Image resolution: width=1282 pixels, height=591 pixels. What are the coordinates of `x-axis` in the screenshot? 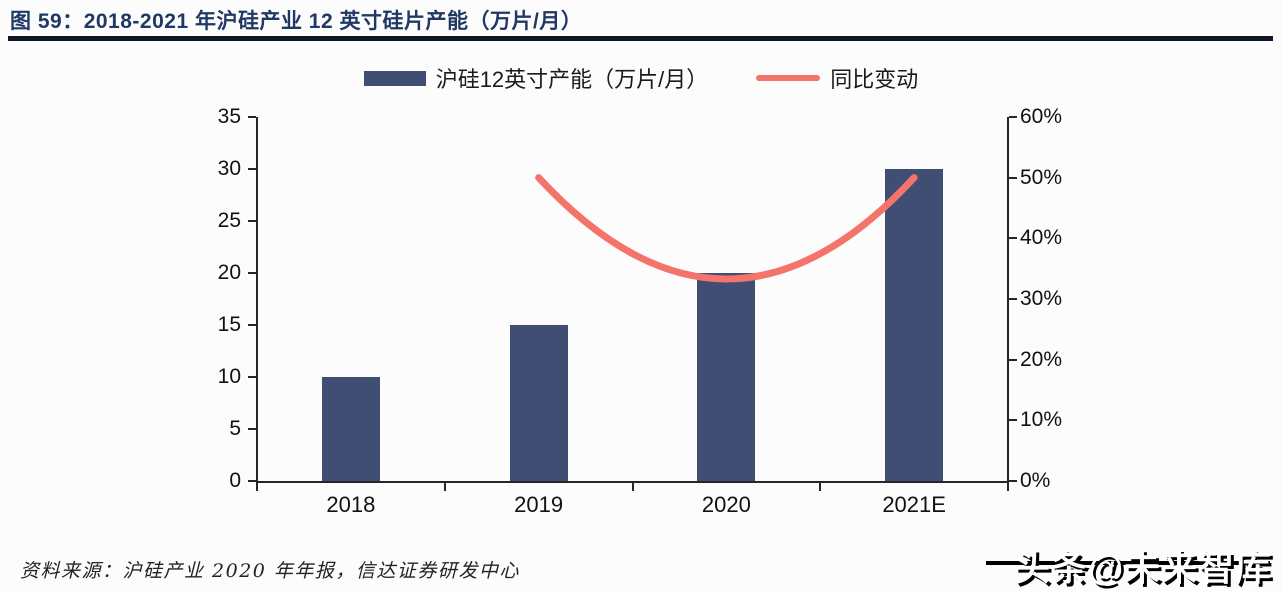 It's located at (632, 482).